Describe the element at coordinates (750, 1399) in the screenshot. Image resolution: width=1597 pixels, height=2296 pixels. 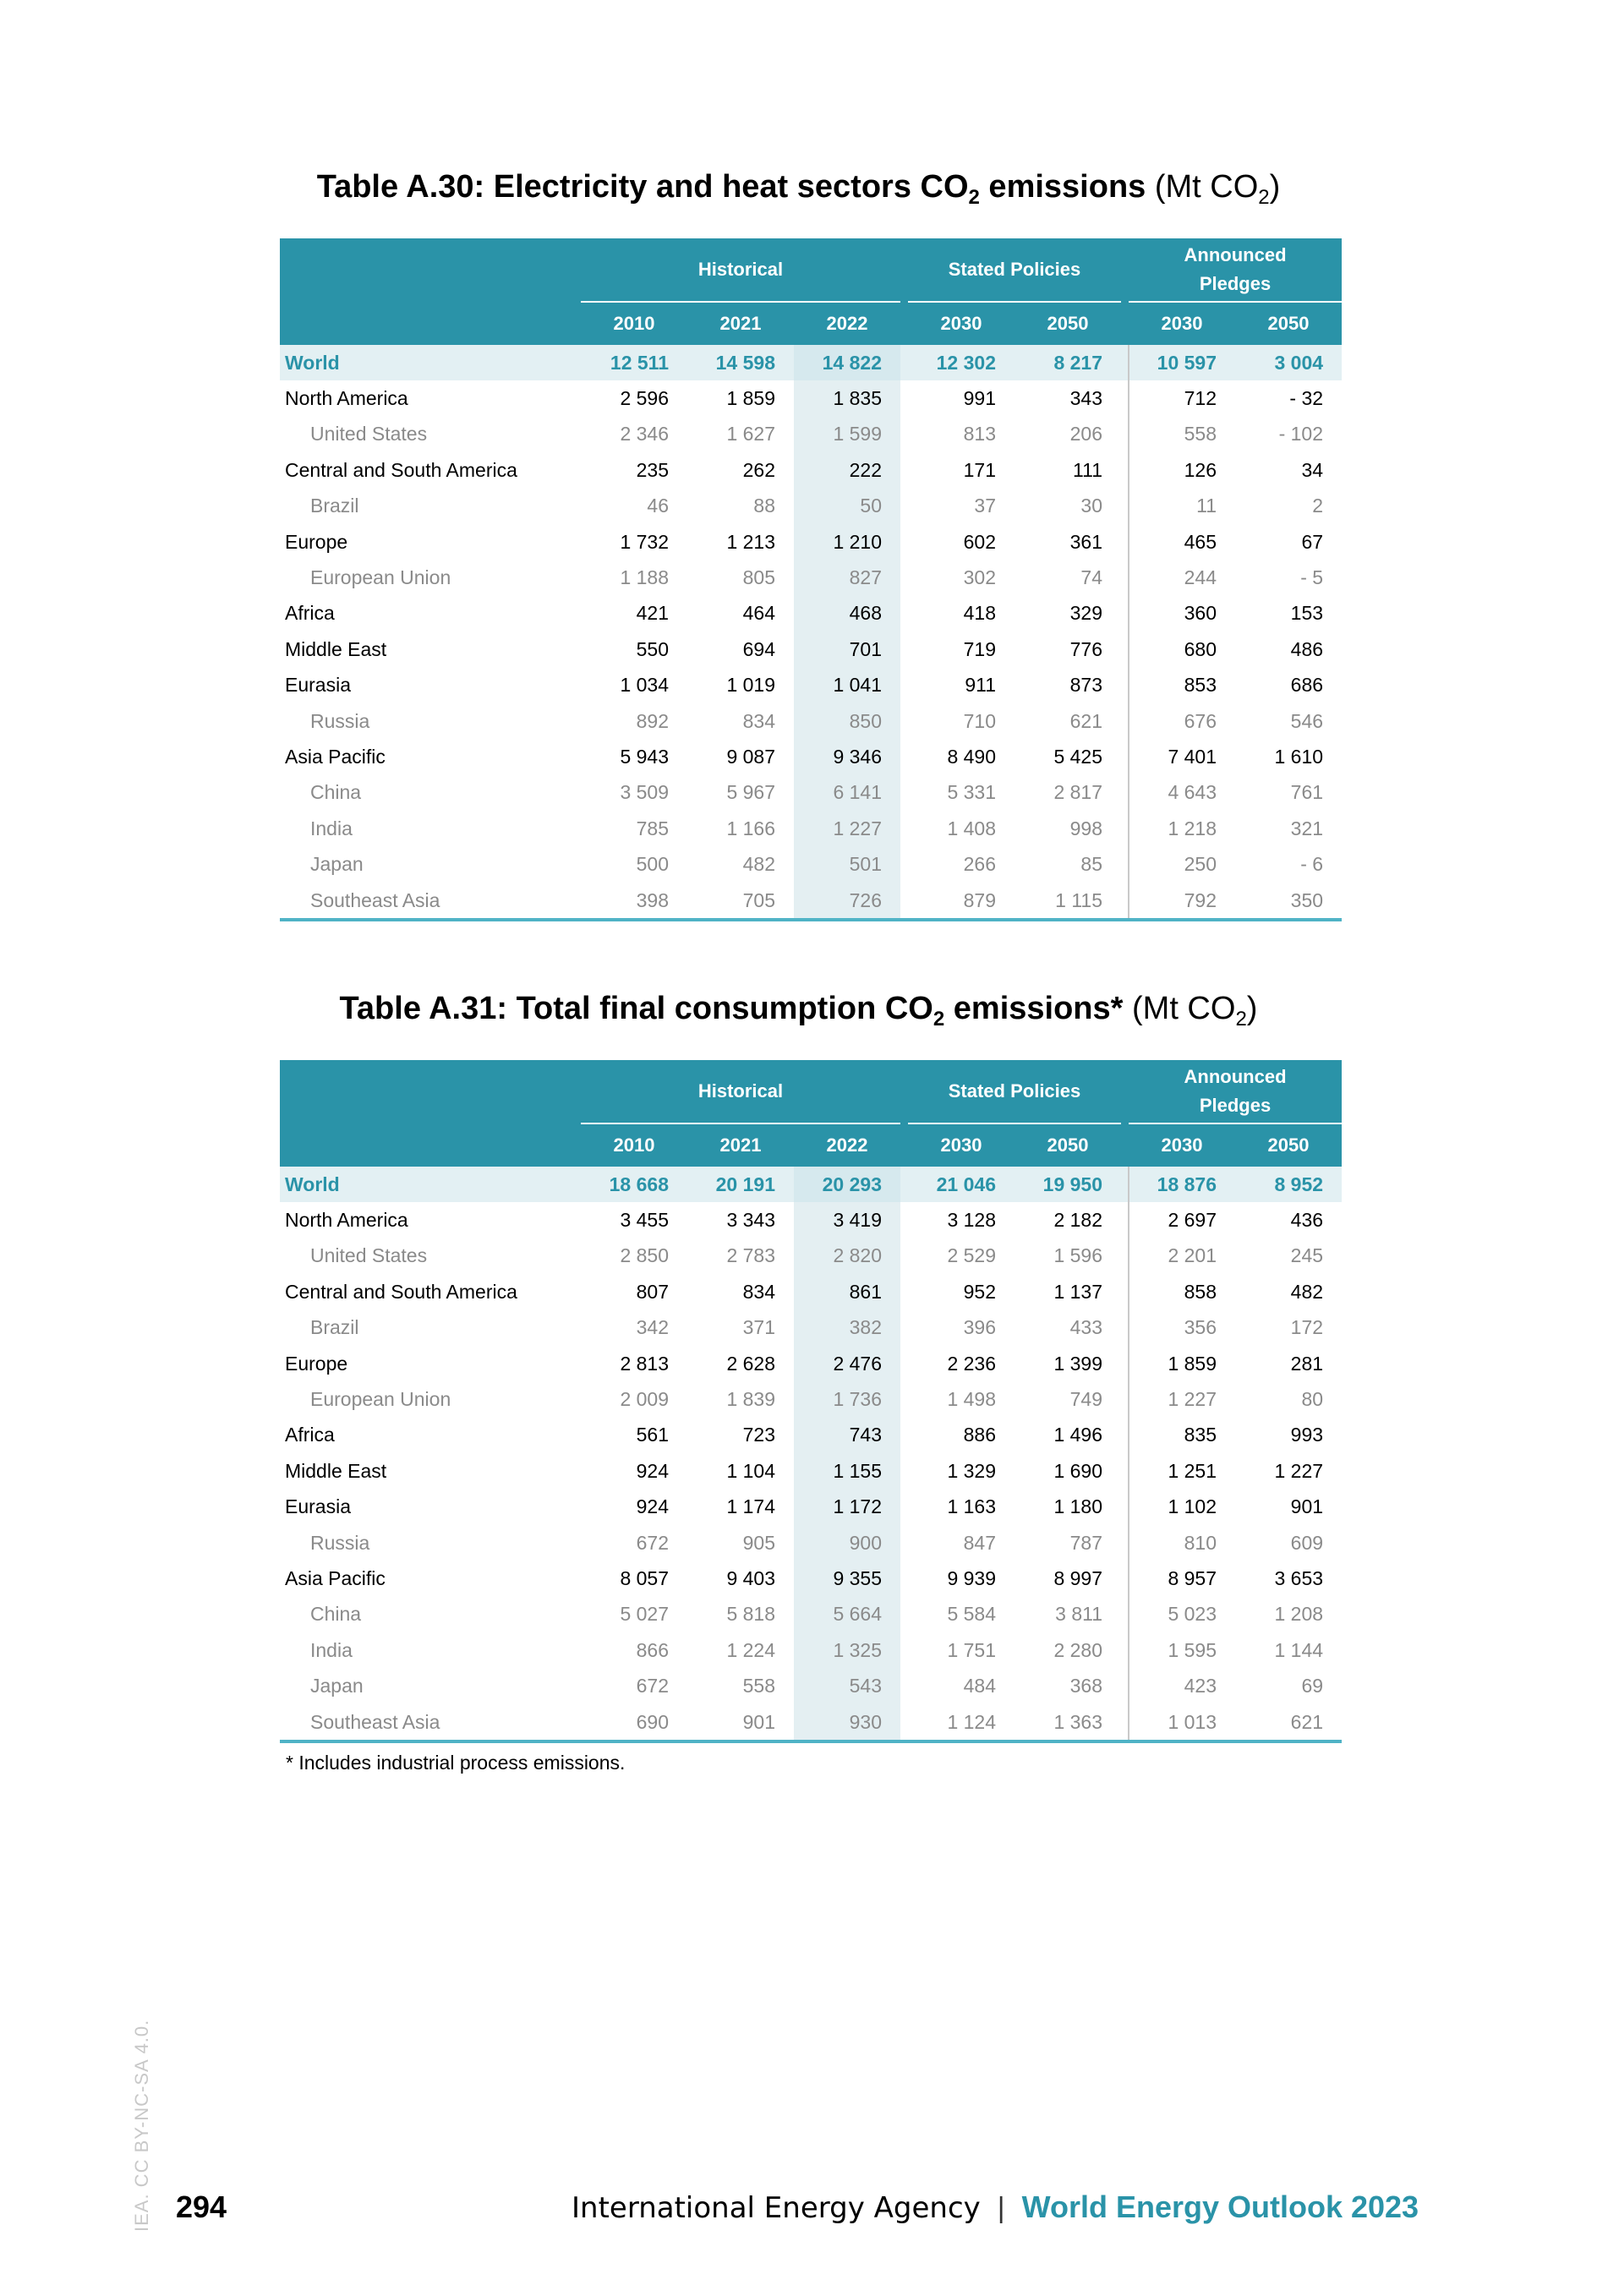
I see `value-cell: 1 839` at that location.